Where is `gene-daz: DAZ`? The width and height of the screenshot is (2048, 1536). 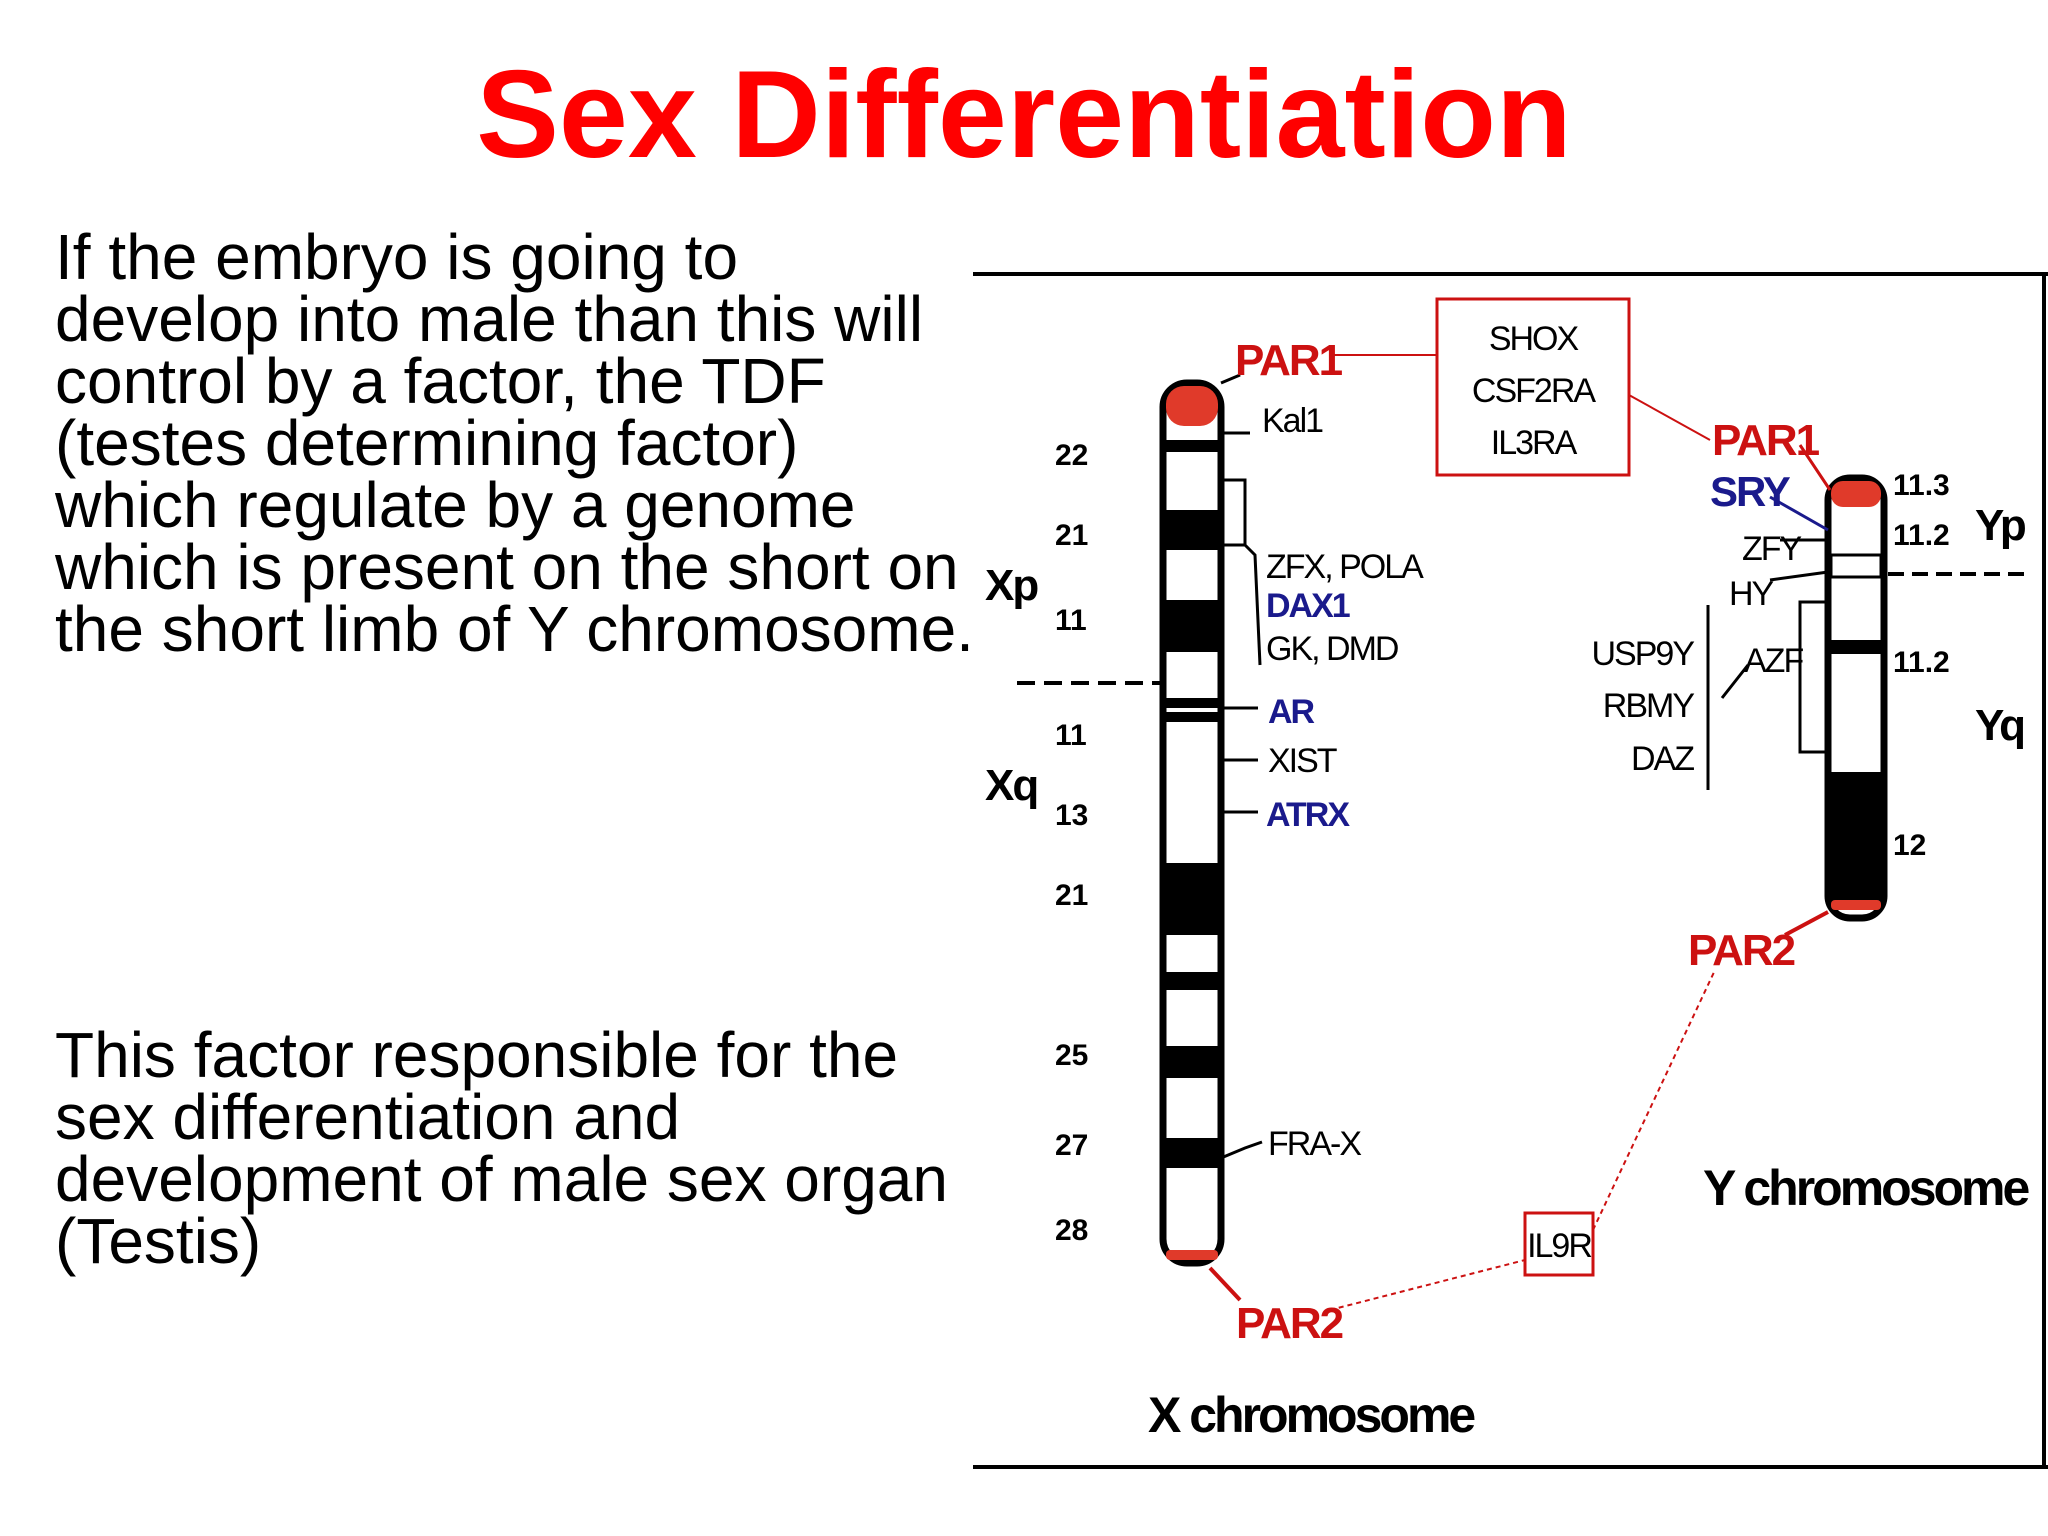
gene-daz: DAZ is located at coordinates (1662, 759).